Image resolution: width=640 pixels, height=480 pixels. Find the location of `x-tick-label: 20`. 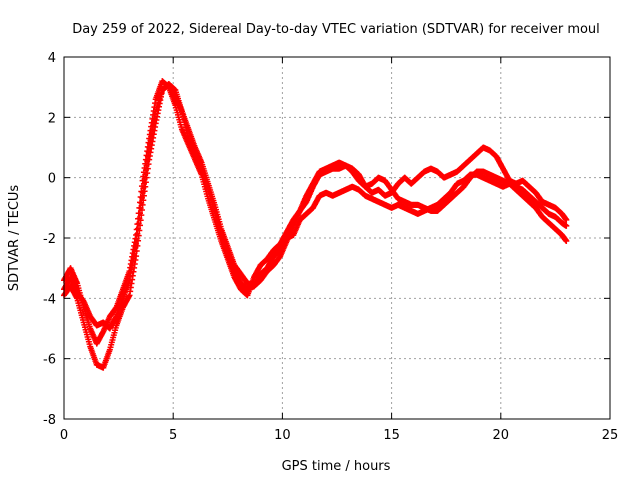

x-tick-label: 20 is located at coordinates (501, 435).